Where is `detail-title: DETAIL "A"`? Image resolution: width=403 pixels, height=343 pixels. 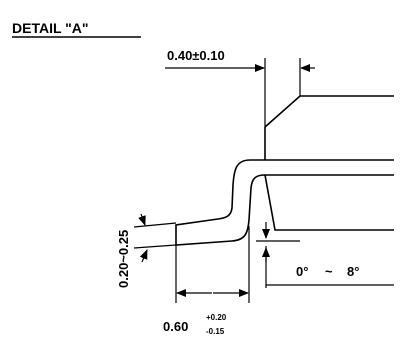
detail-title: DETAIL "A" is located at coordinates (50, 28).